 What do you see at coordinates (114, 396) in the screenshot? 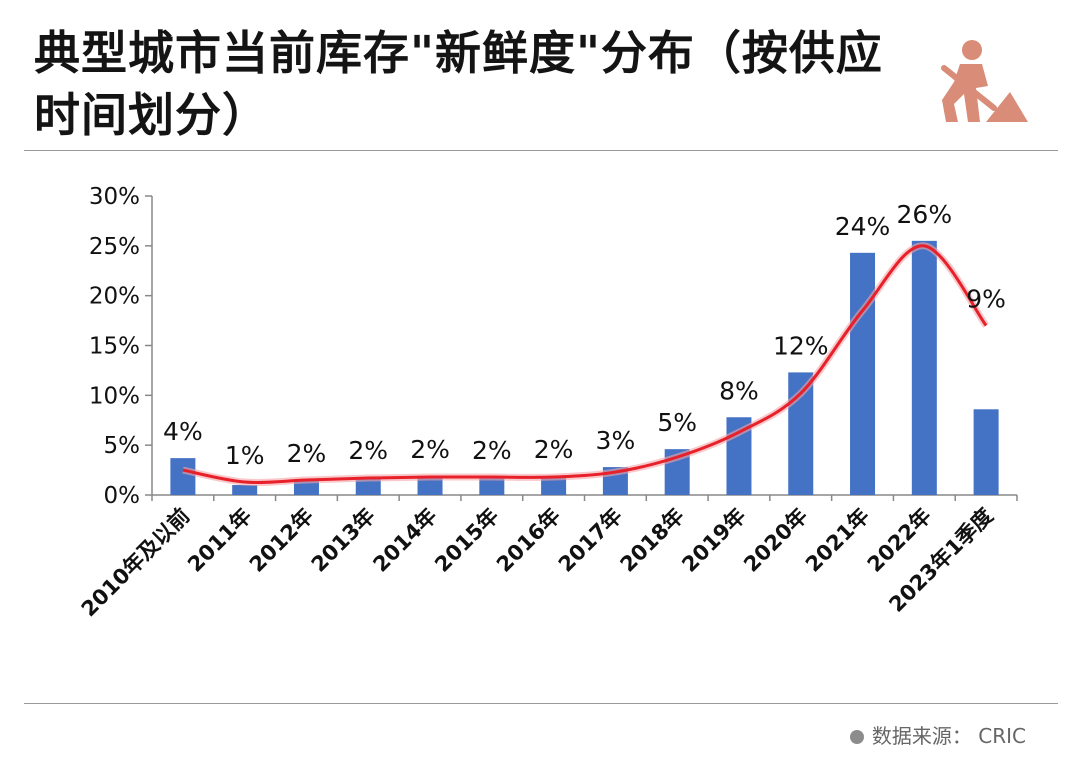
I see `y-tick-label: 10%` at bounding box center [114, 396].